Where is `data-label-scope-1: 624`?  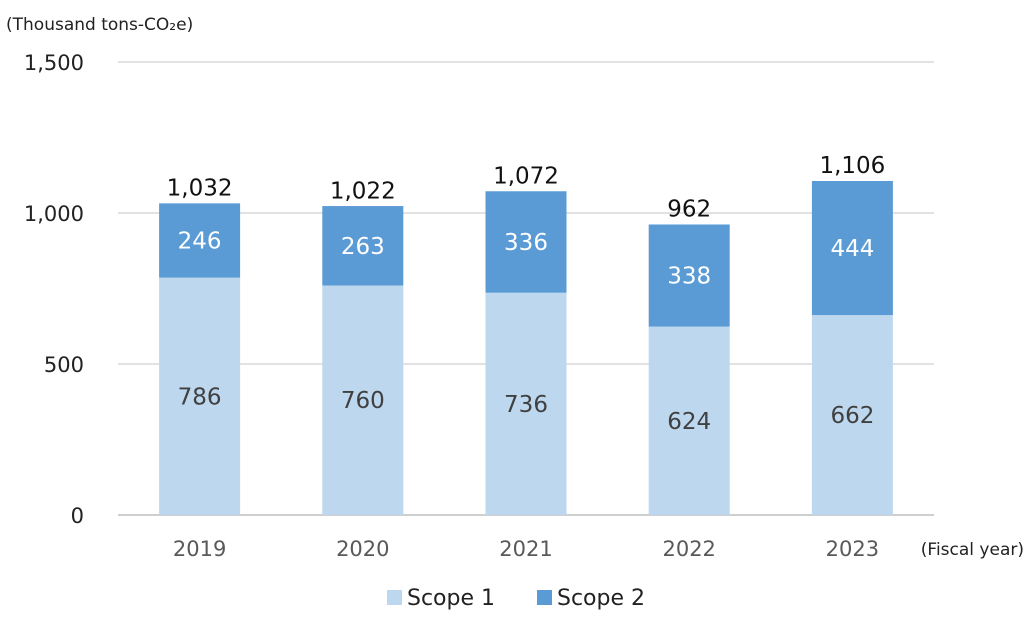
data-label-scope-1: 624 is located at coordinates (689, 422).